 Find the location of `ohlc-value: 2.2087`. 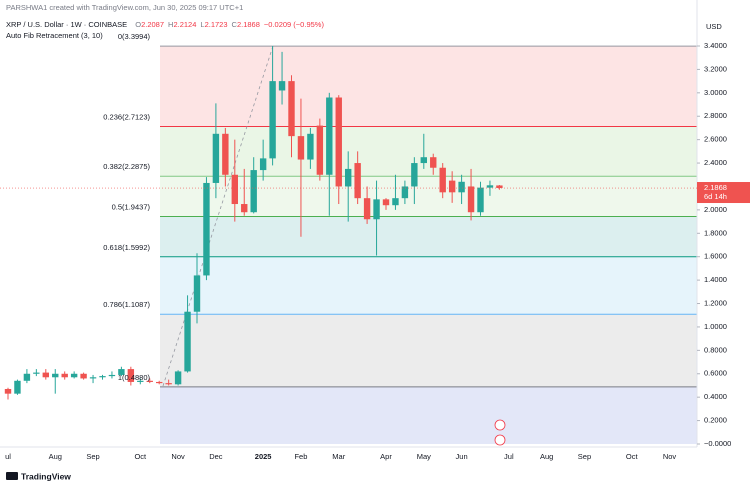

ohlc-value: 2.2087 is located at coordinates (152, 24).